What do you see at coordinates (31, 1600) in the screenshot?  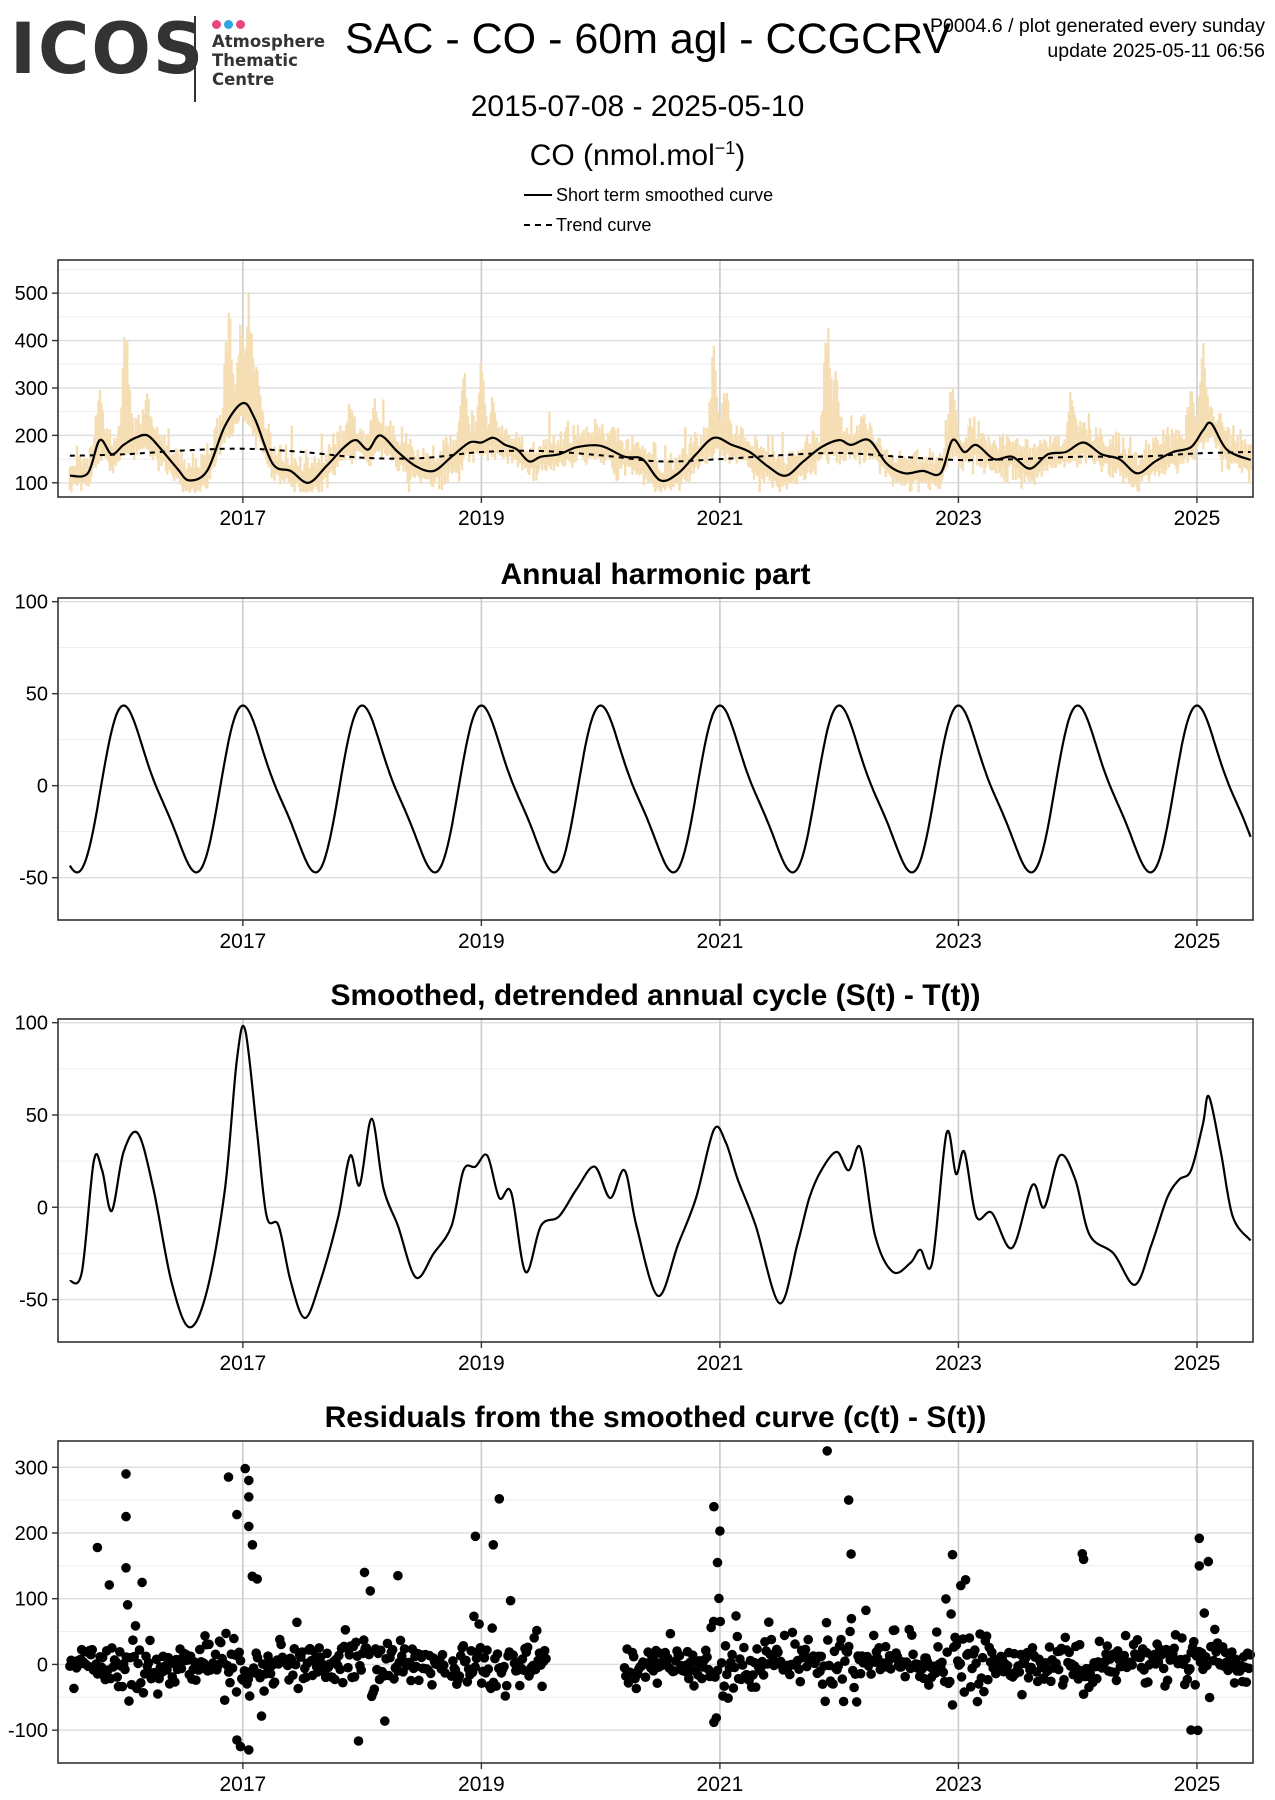 I see `y-tick-label: 100` at bounding box center [31, 1600].